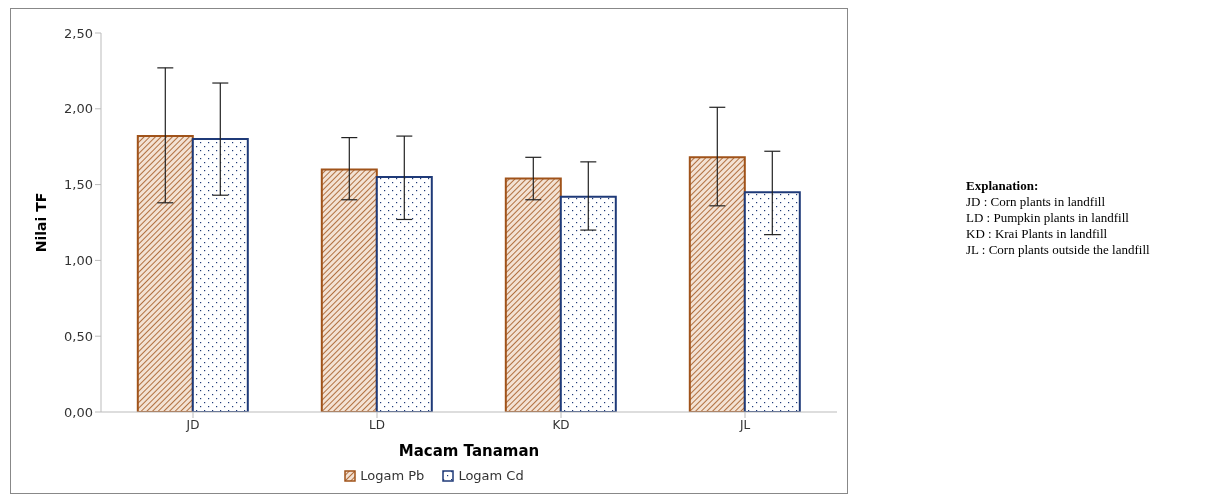  I want to click on y-tick-label: 0,50, so click(78, 336).